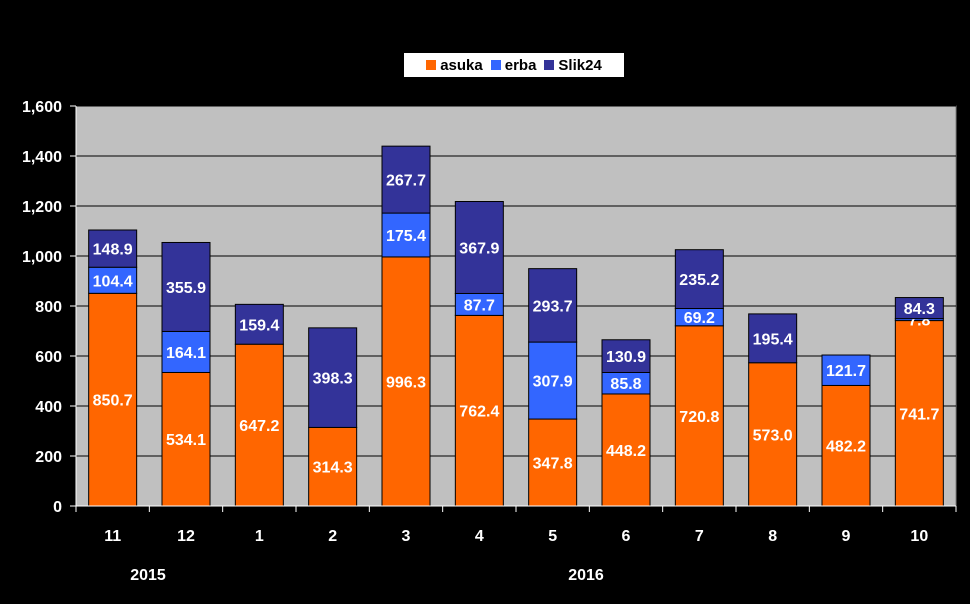  Describe the element at coordinates (48, 407) in the screenshot. I see `y-tick-label: 400` at that location.